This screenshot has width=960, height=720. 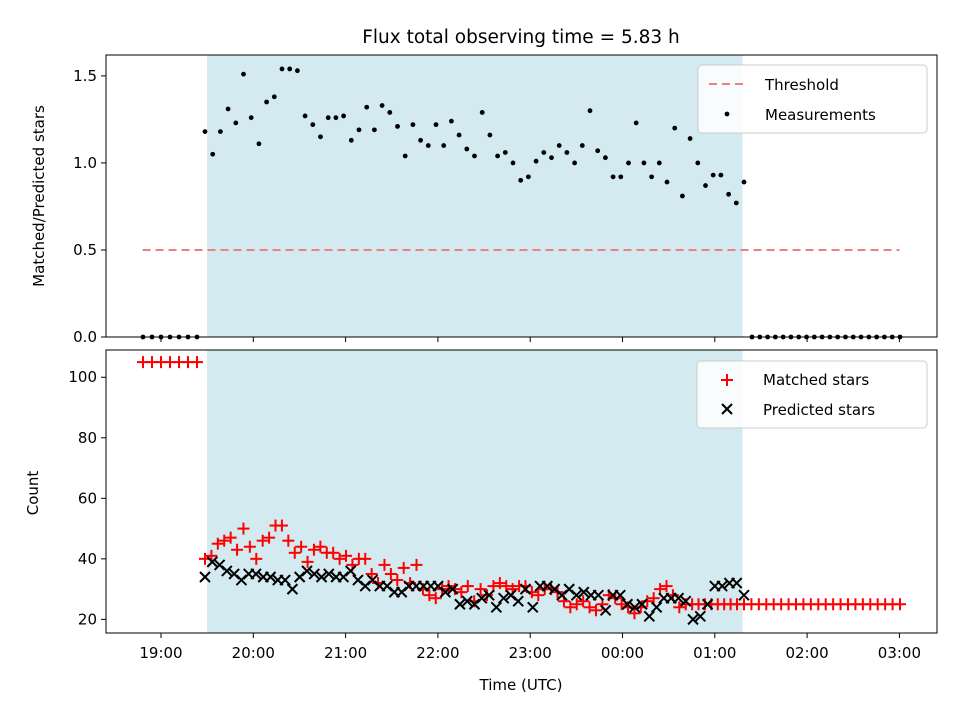 What do you see at coordinates (899, 653) in the screenshot?
I see `x-tick-label: 03:00` at bounding box center [899, 653].